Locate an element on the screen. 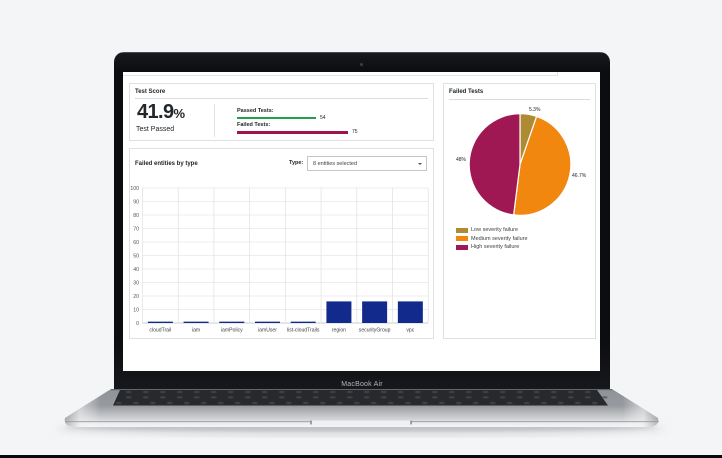 The height and width of the screenshot is (458, 722). svg-text: 80 is located at coordinates (136, 216).